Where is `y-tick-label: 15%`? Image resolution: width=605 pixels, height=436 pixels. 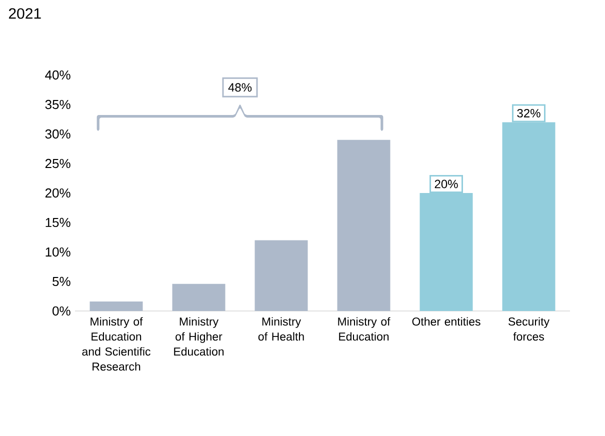 y-tick-label: 15% is located at coordinates (58, 223).